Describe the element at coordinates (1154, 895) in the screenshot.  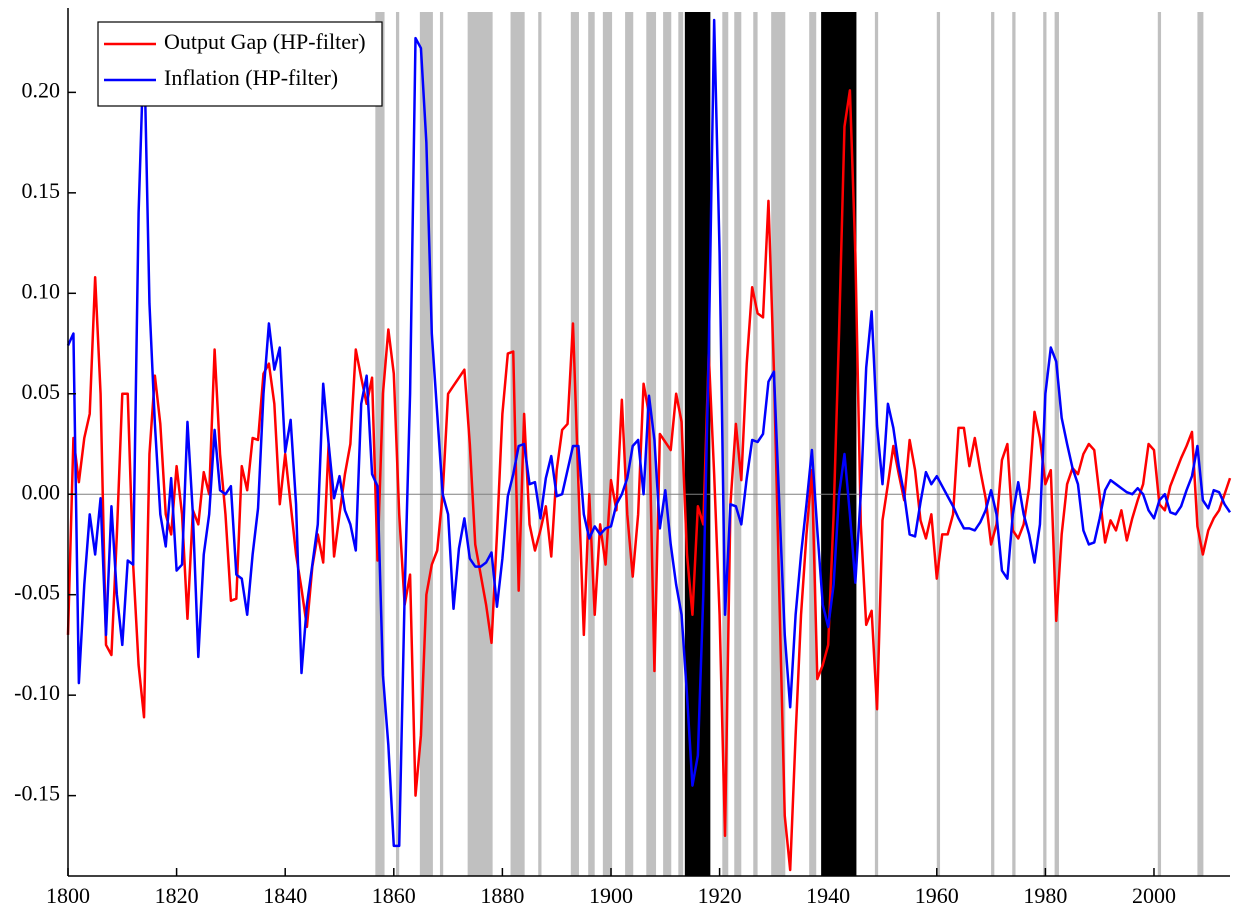
I see `x-tick-label: 2000` at that location.